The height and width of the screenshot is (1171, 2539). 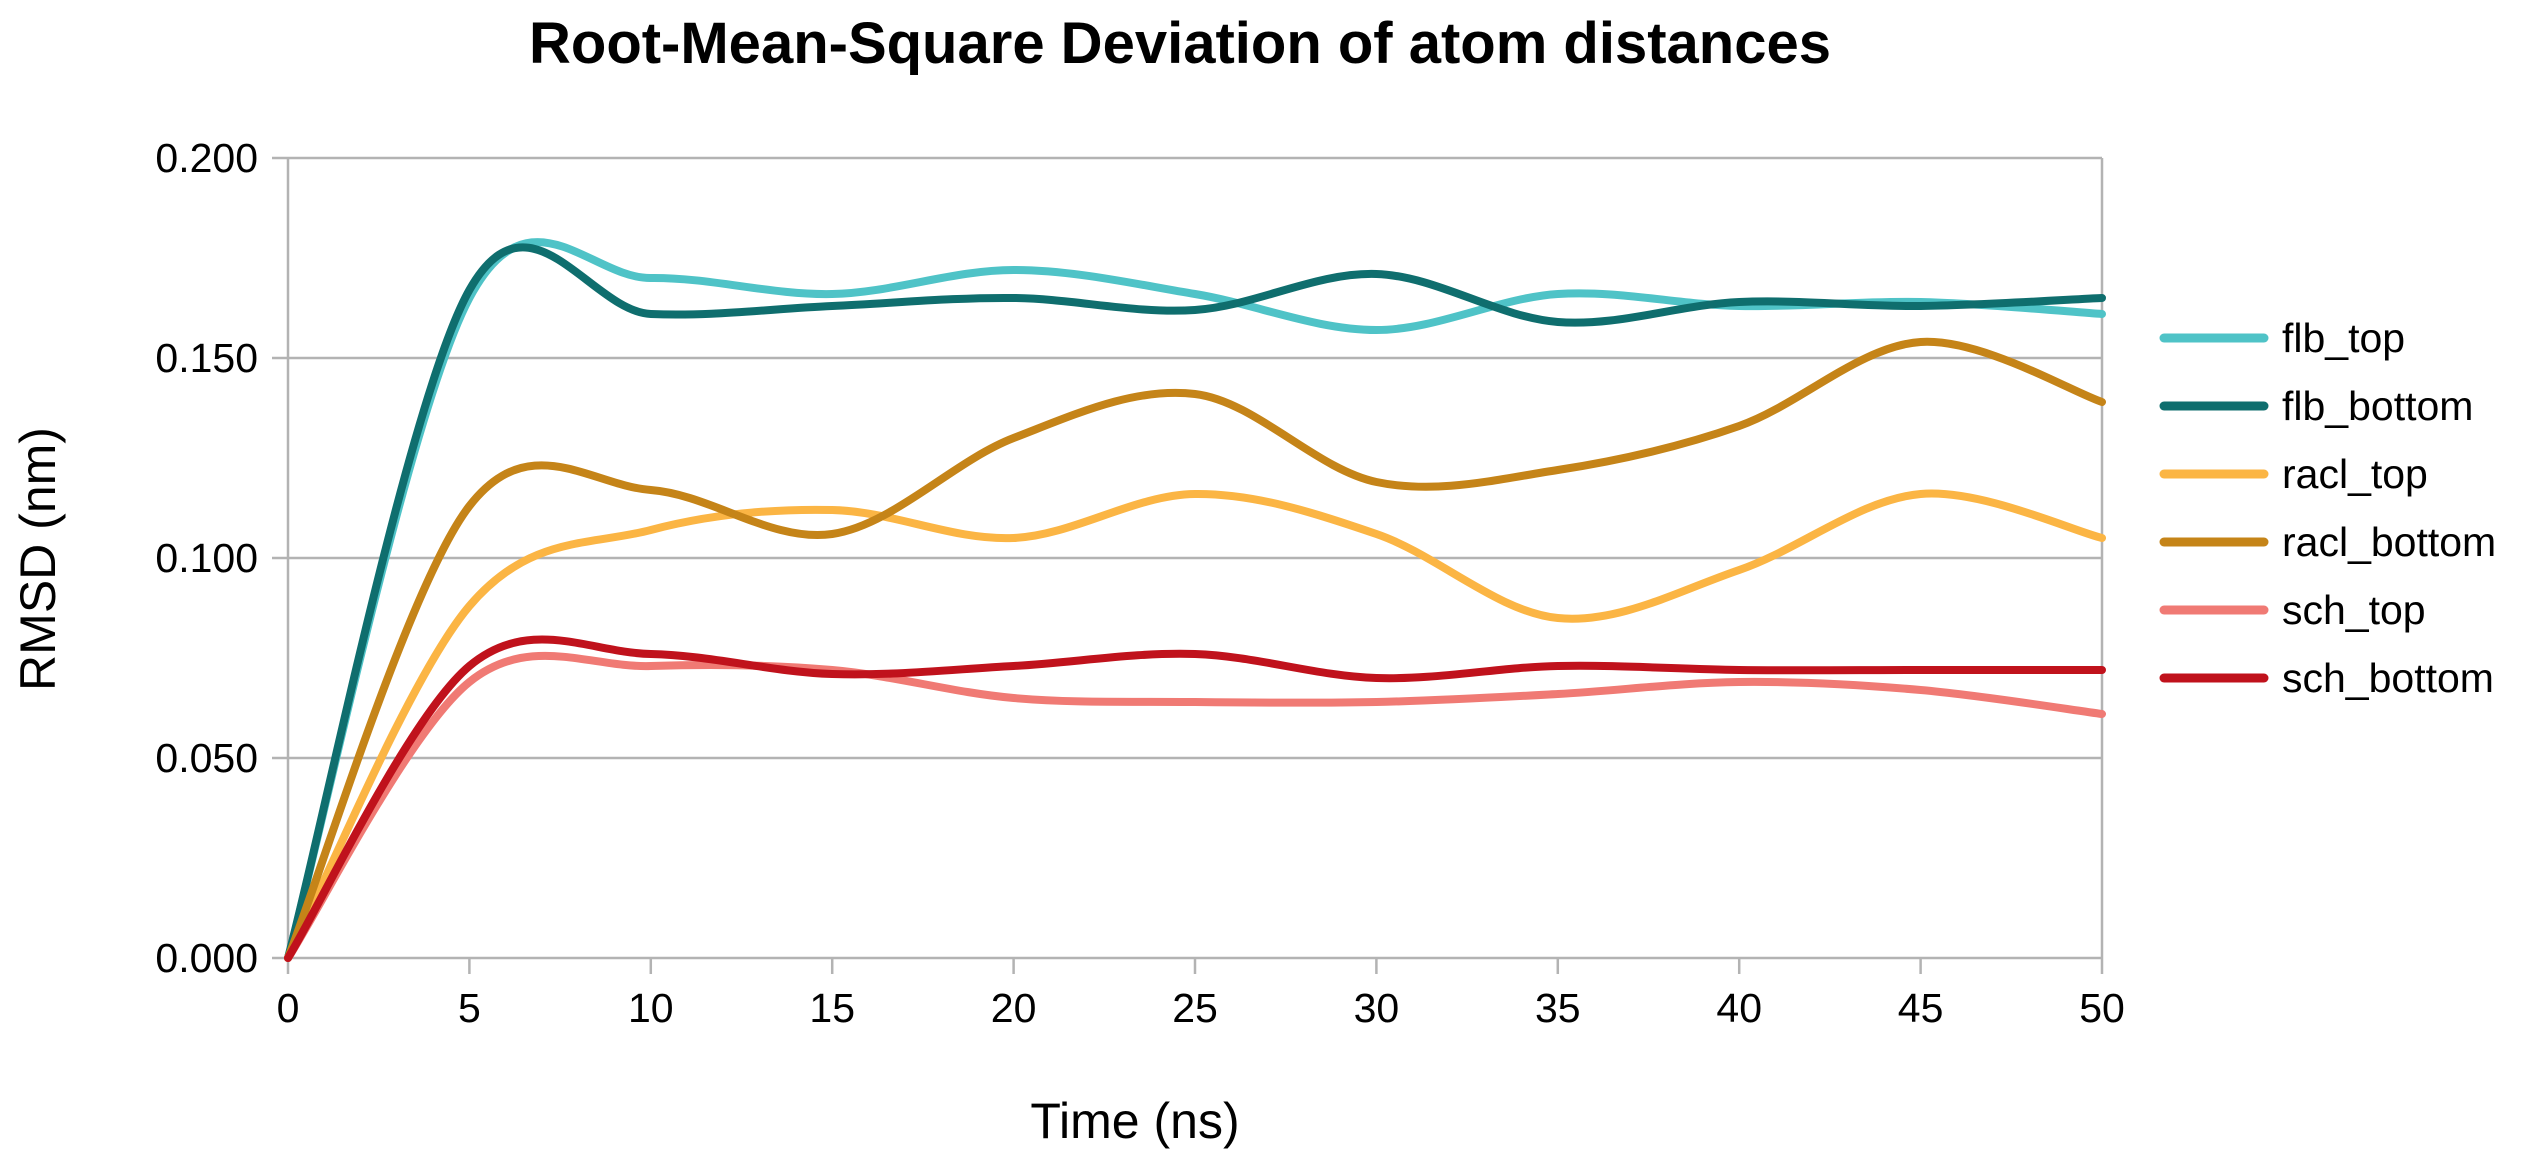 I want to click on x-tick-label: 25, so click(x=1195, y=1008).